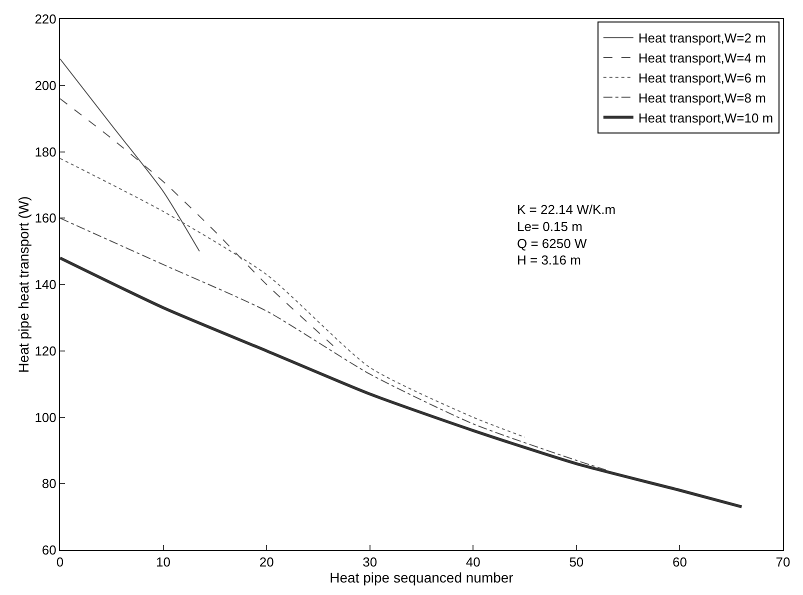 The image size is (803, 595). Describe the element at coordinates (60, 562) in the screenshot. I see `x-tick-label: 0` at that location.